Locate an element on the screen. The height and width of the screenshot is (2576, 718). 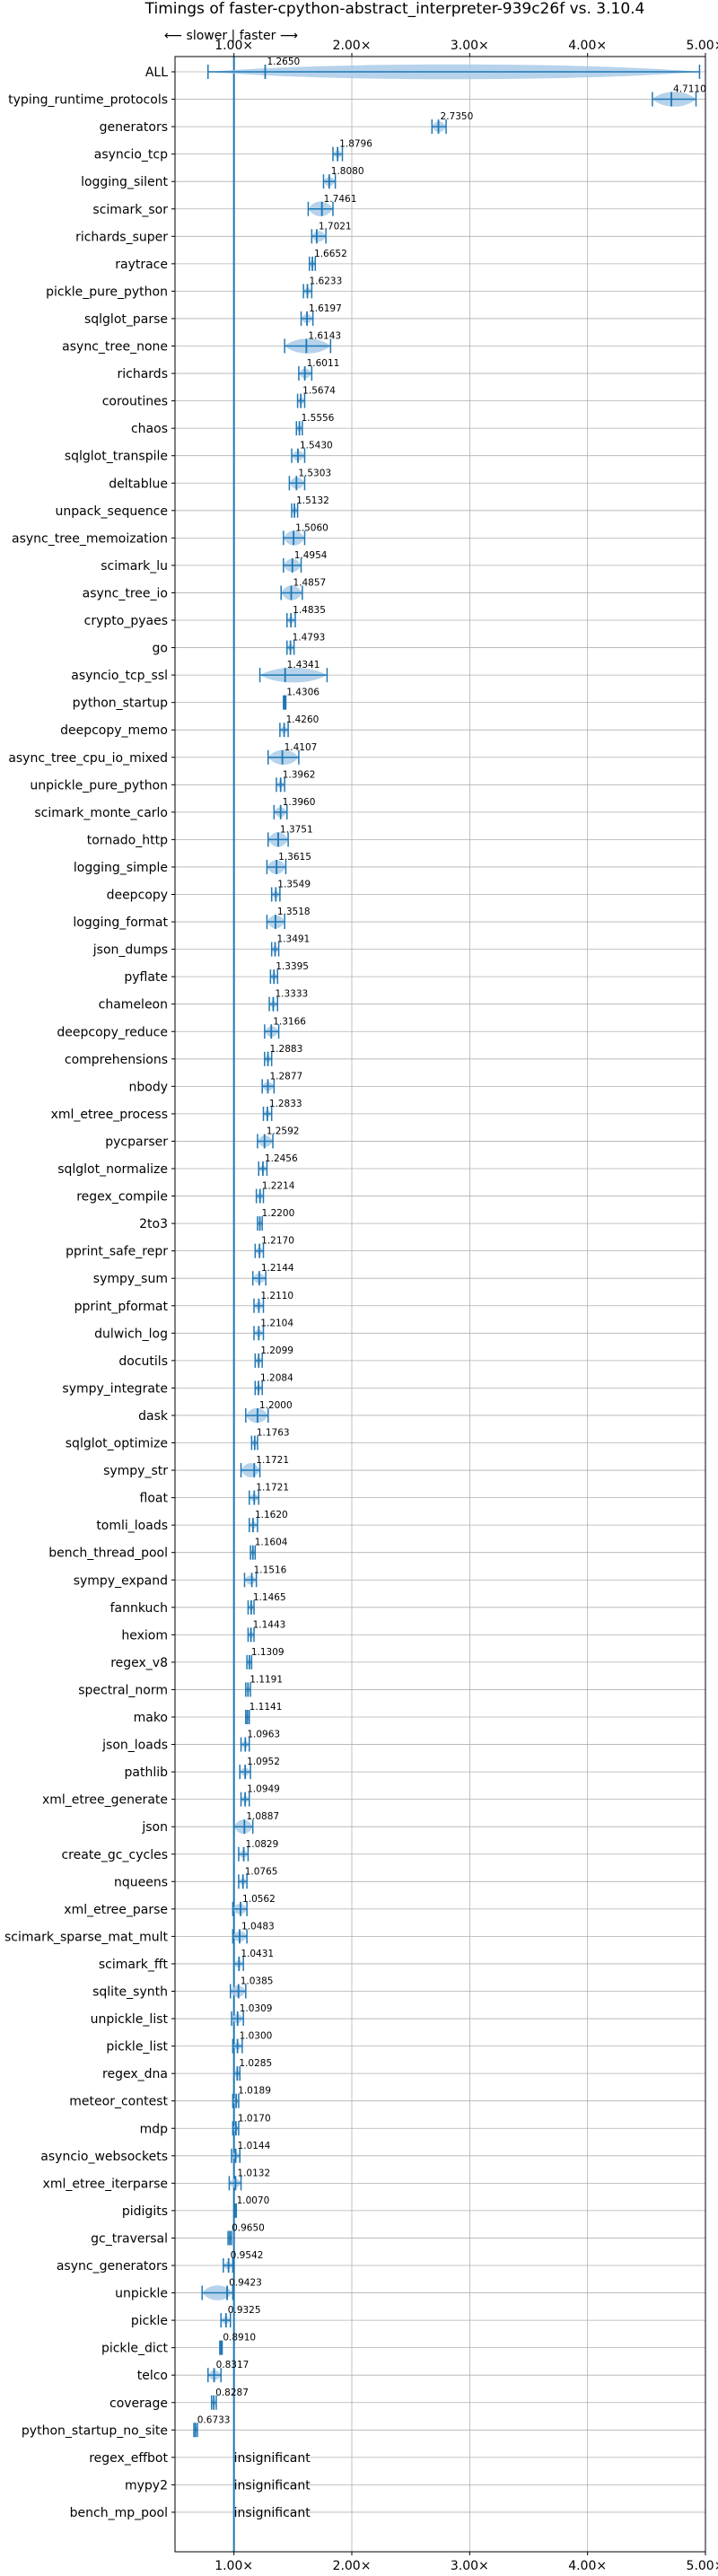
benchmark-label: coverage is located at coordinates (138, 2403).